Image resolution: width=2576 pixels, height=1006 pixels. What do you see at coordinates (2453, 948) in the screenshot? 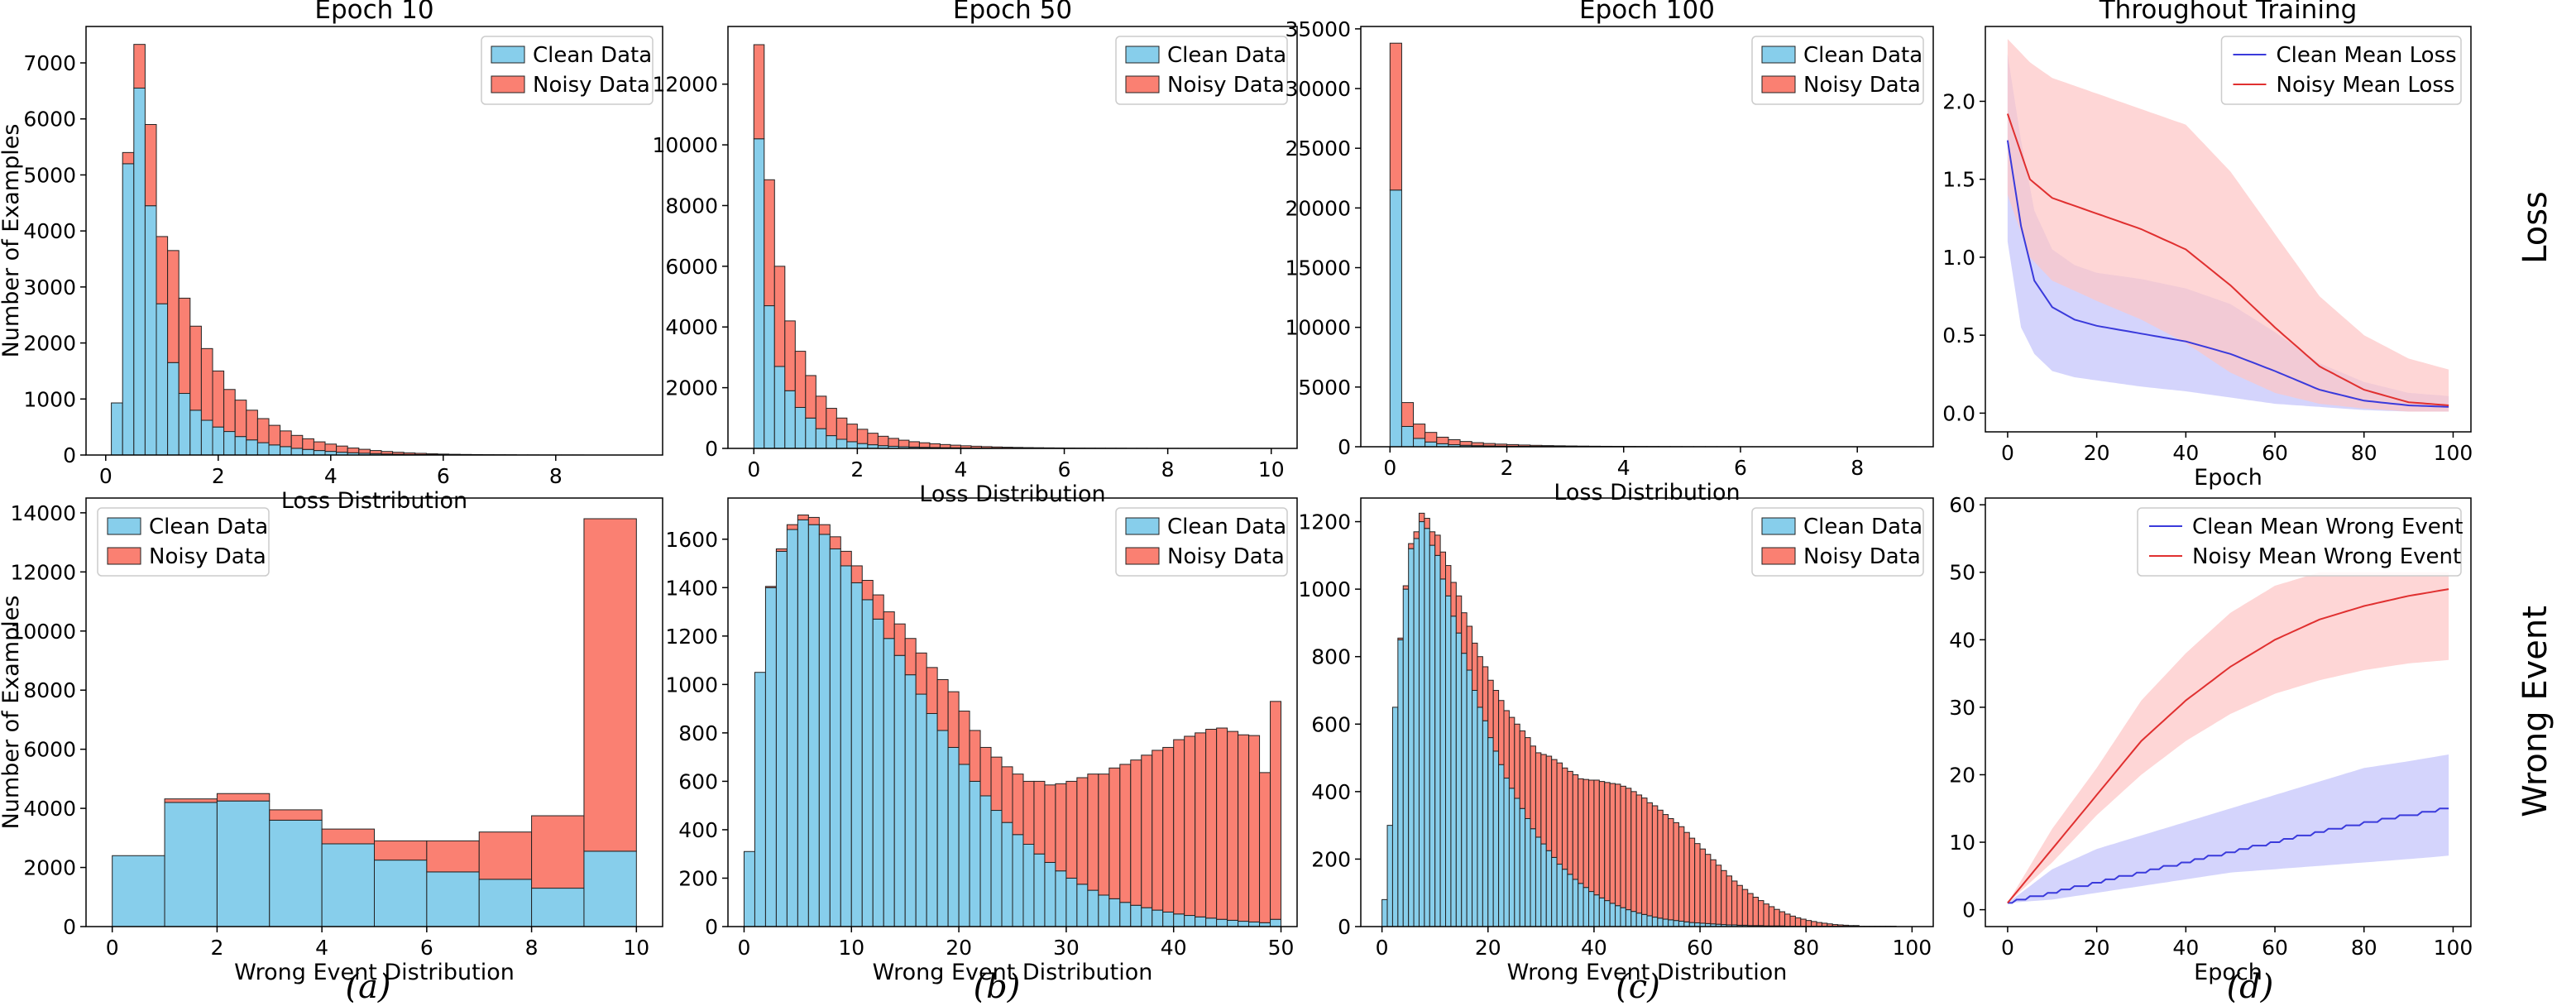
I see `x-tick-label: 100` at bounding box center [2453, 948].